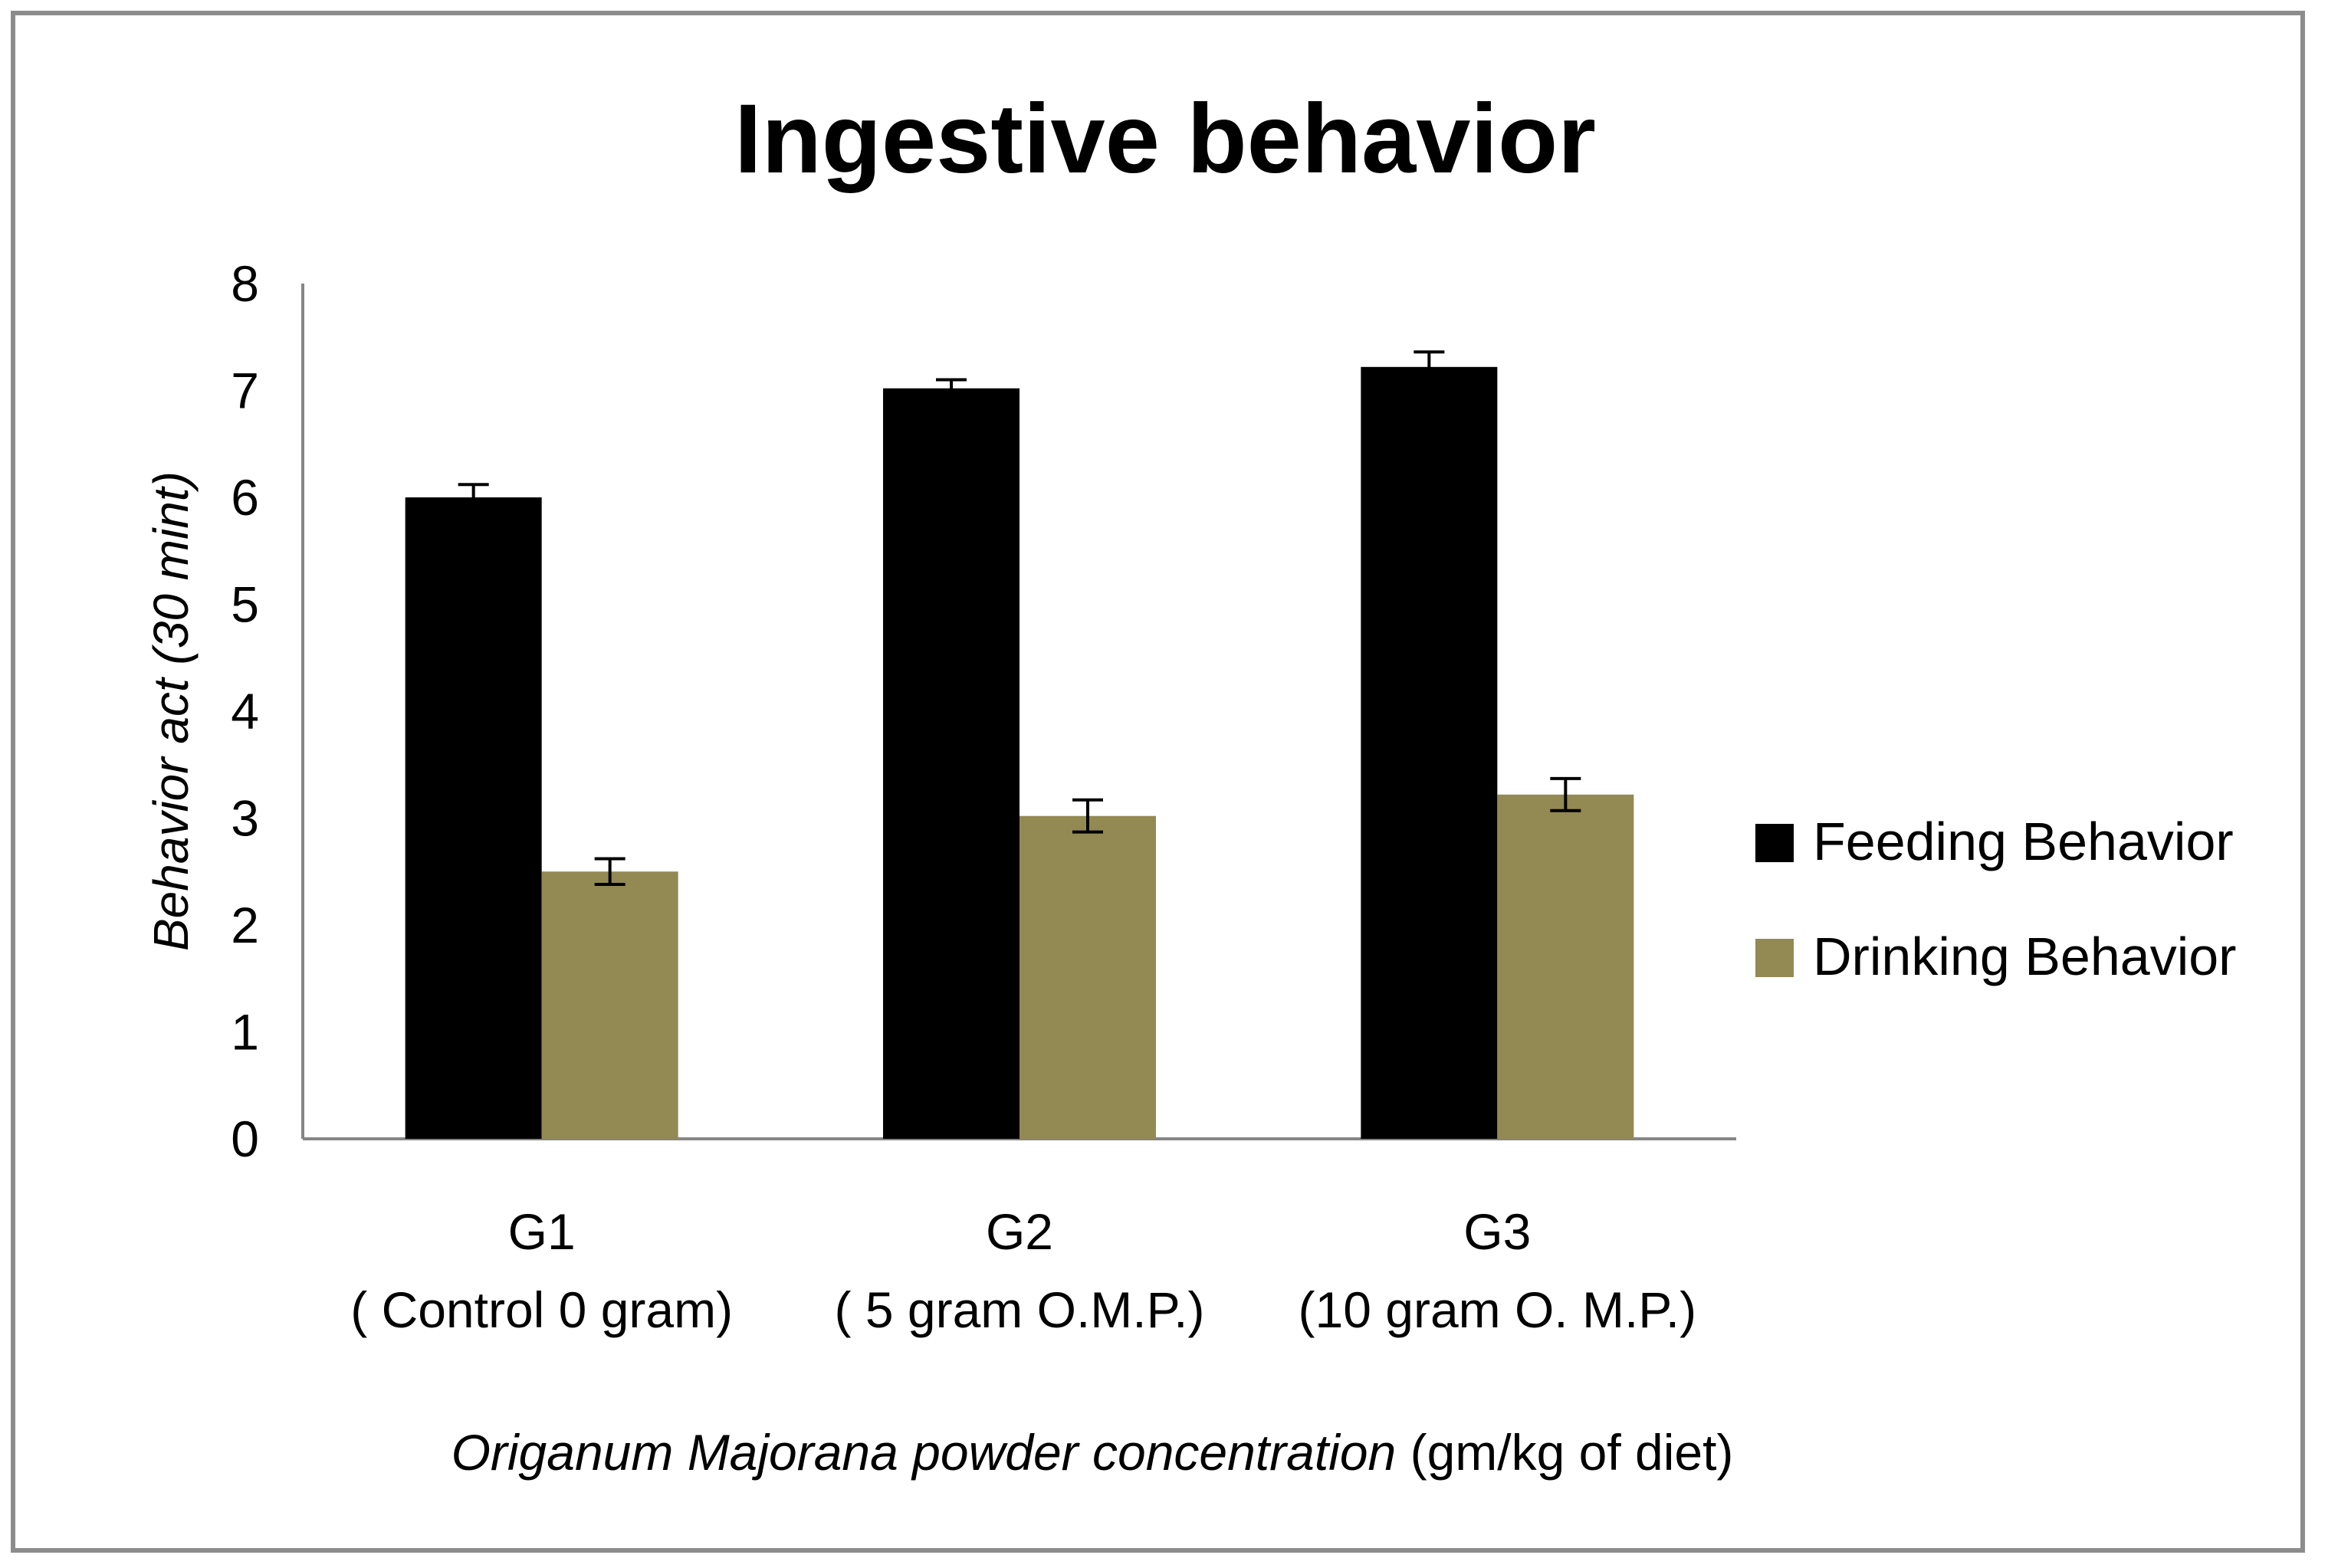  What do you see at coordinates (542, 1231) in the screenshot?
I see `category-label-group: G1` at bounding box center [542, 1231].